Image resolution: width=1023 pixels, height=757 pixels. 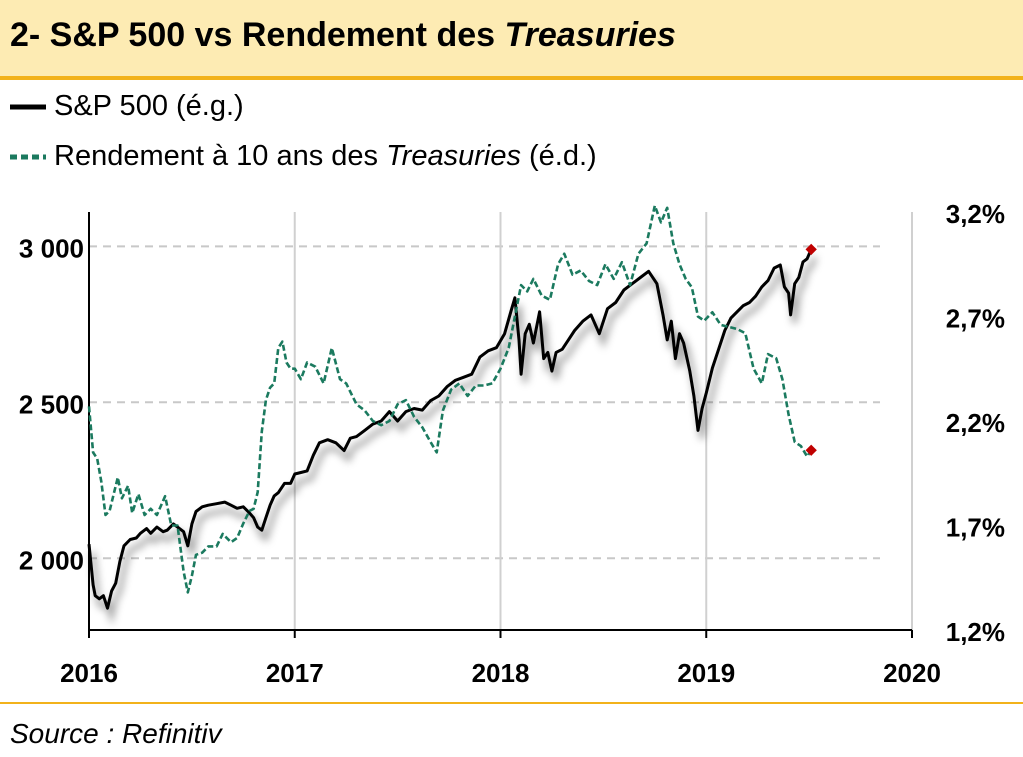 What do you see at coordinates (51, 248) in the screenshot?
I see `left-tick-label: 3 000` at bounding box center [51, 248].